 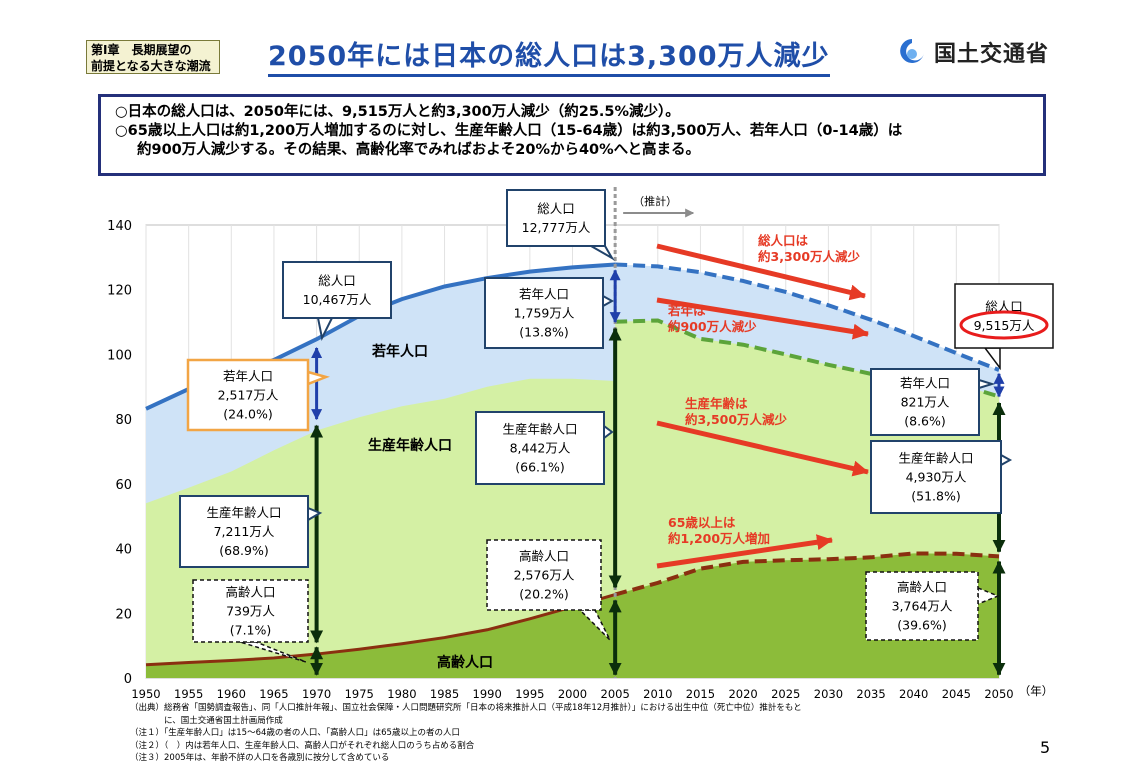 What do you see at coordinates (736, 419) in the screenshot?
I see `trend-note-working: 約3,500万人減少` at bounding box center [736, 419].